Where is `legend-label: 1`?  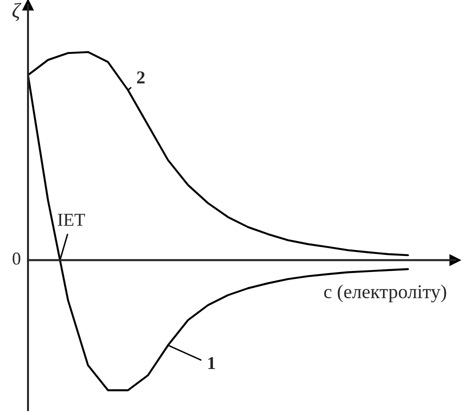 legend-label: 1 is located at coordinates (211, 363).